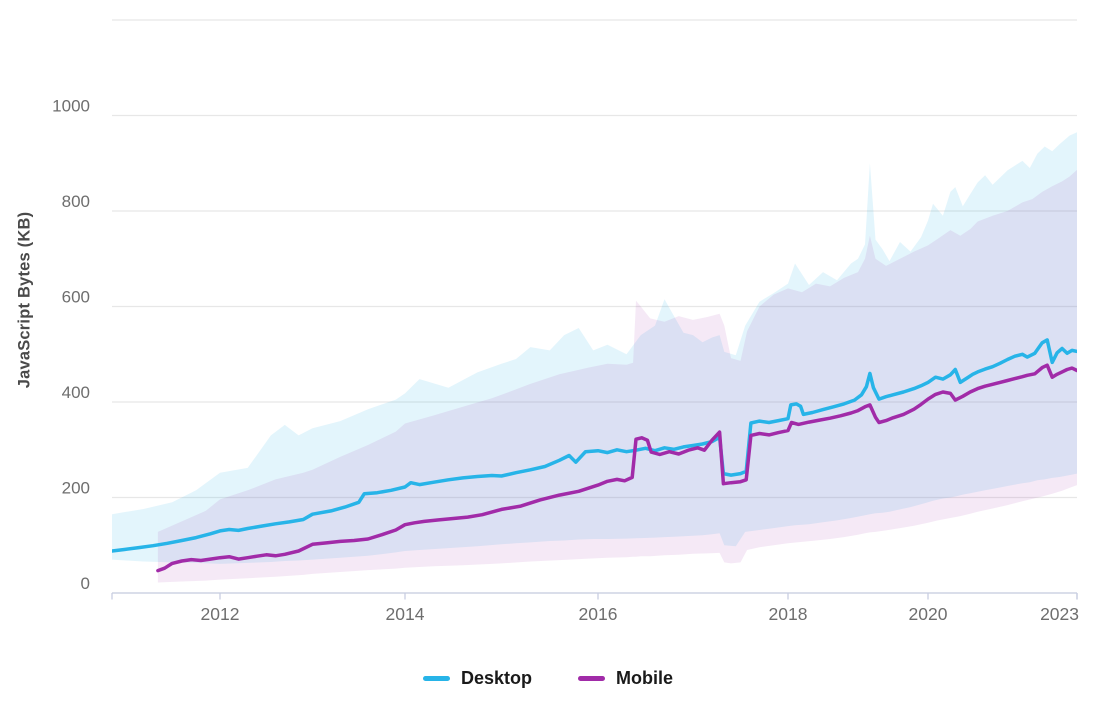 This screenshot has height=706, width=1096. Describe the element at coordinates (496, 678) in the screenshot. I see `legend-label-desktop: Desktop` at that location.